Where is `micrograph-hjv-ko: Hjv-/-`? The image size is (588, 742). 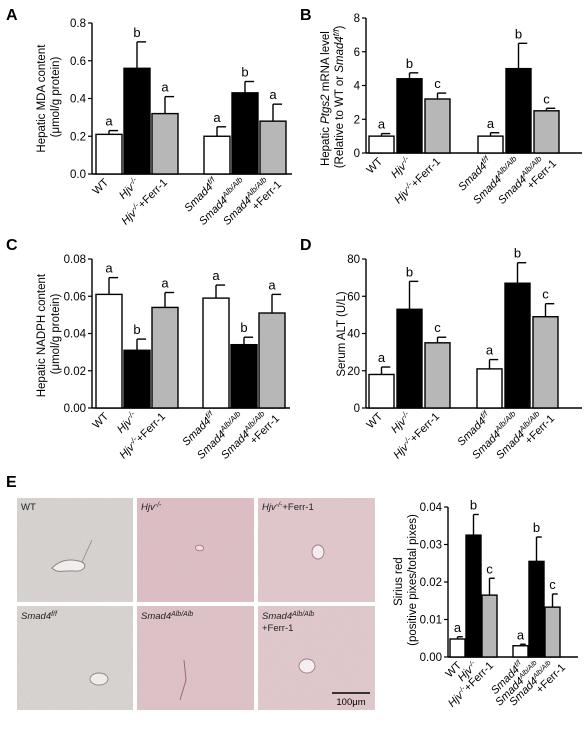
micrograph-hjv-ko: Hjv-/- is located at coordinates (195, 550).